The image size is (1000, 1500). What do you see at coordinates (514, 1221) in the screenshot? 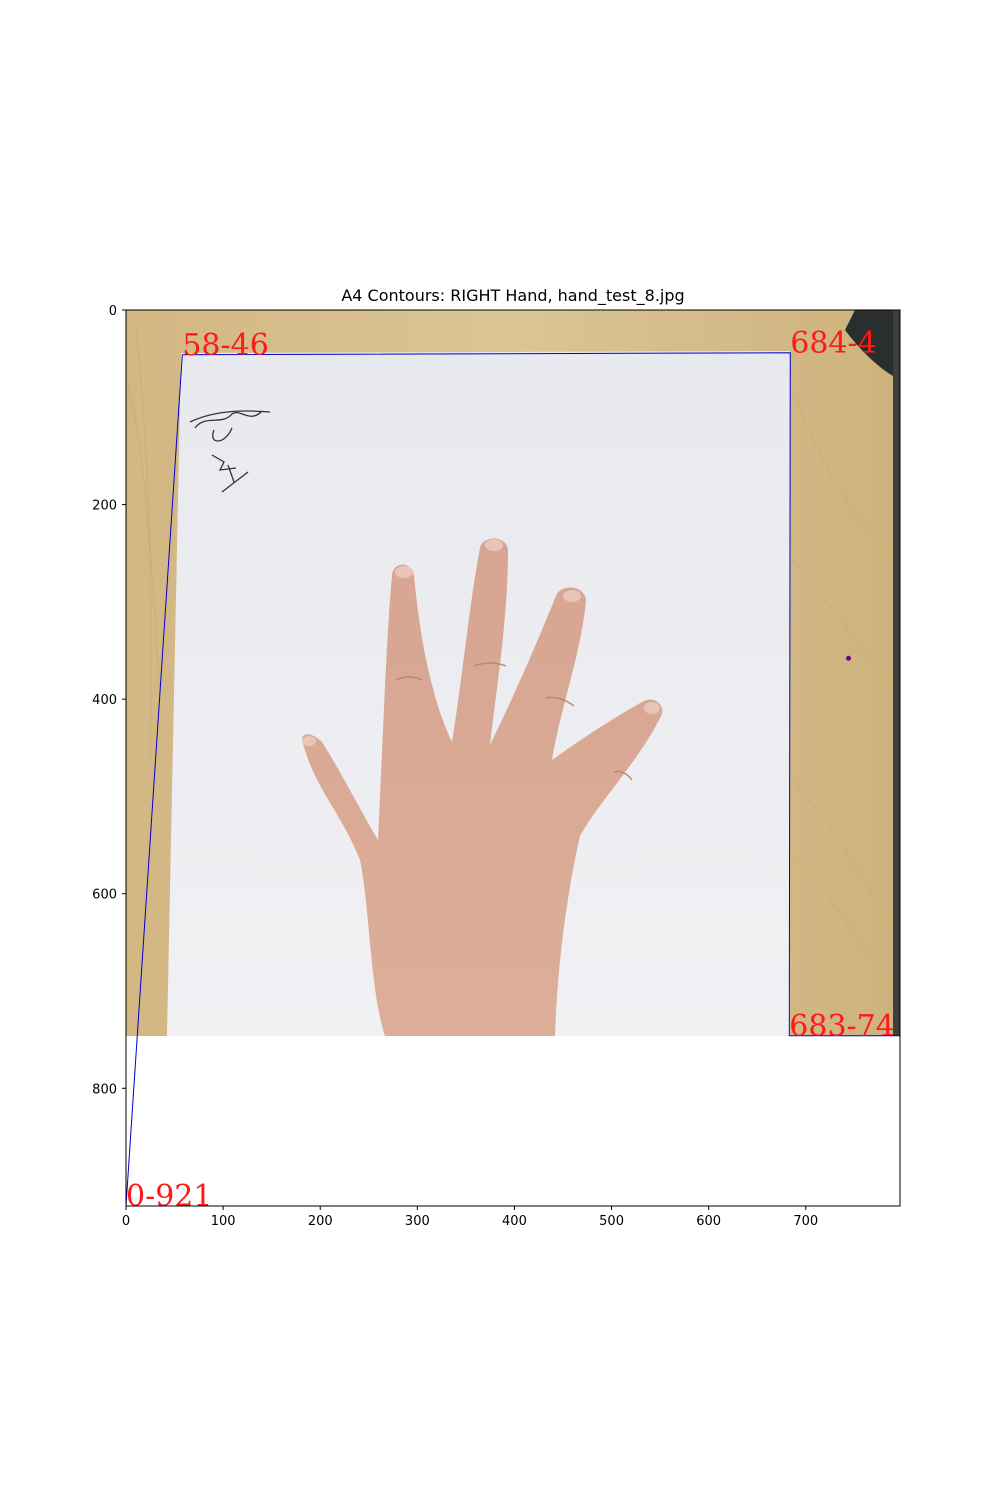
I see `x-tick-label: 400` at bounding box center [514, 1221].